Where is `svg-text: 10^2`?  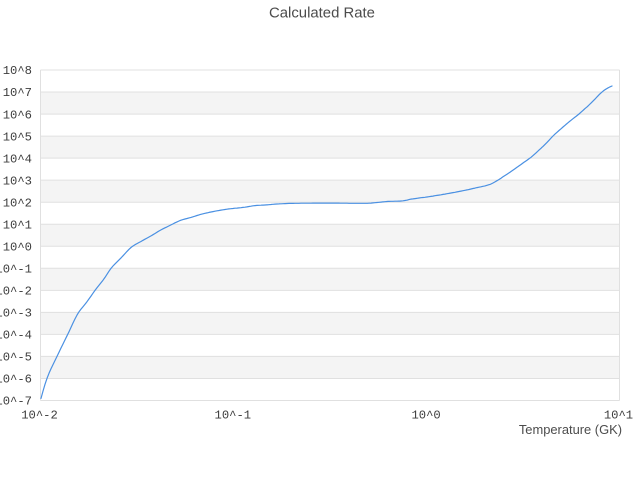
svg-text: 10^2 is located at coordinates (17, 203).